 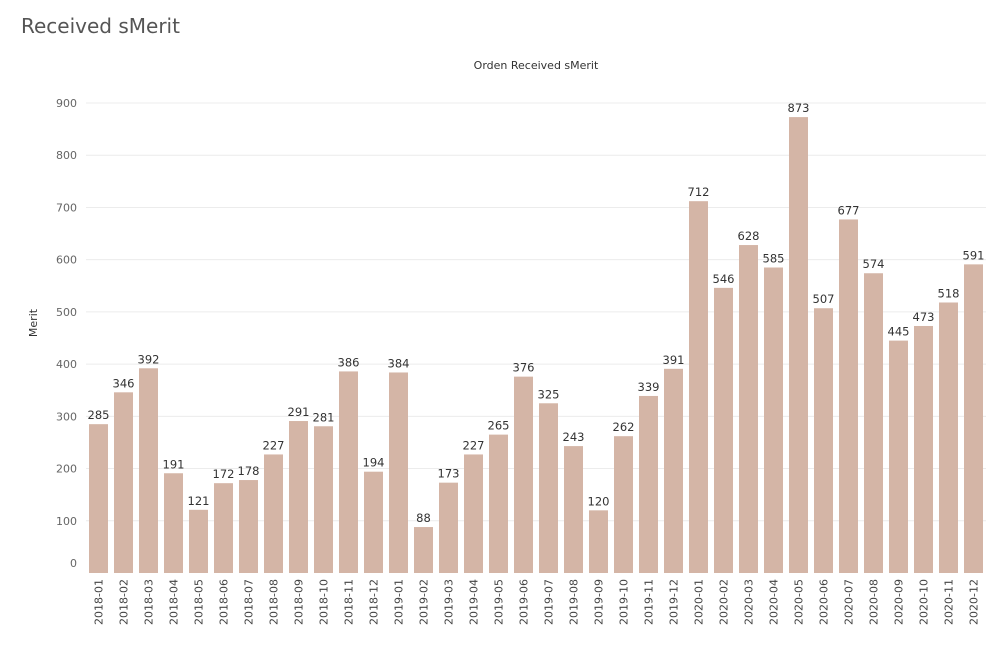 I want to click on data-label: 191, so click(x=174, y=464).